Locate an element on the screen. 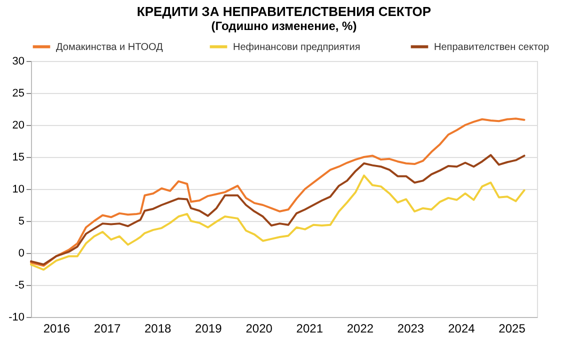 The height and width of the screenshot is (351, 561). y-tick-label: -5 is located at coordinates (19, 286).